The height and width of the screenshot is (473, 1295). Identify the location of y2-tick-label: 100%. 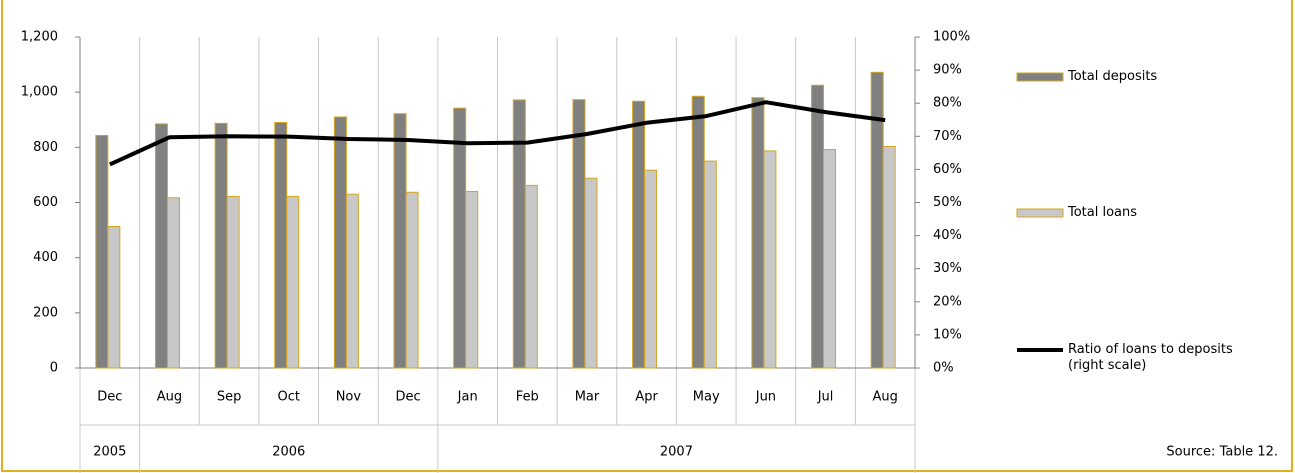
(951, 37).